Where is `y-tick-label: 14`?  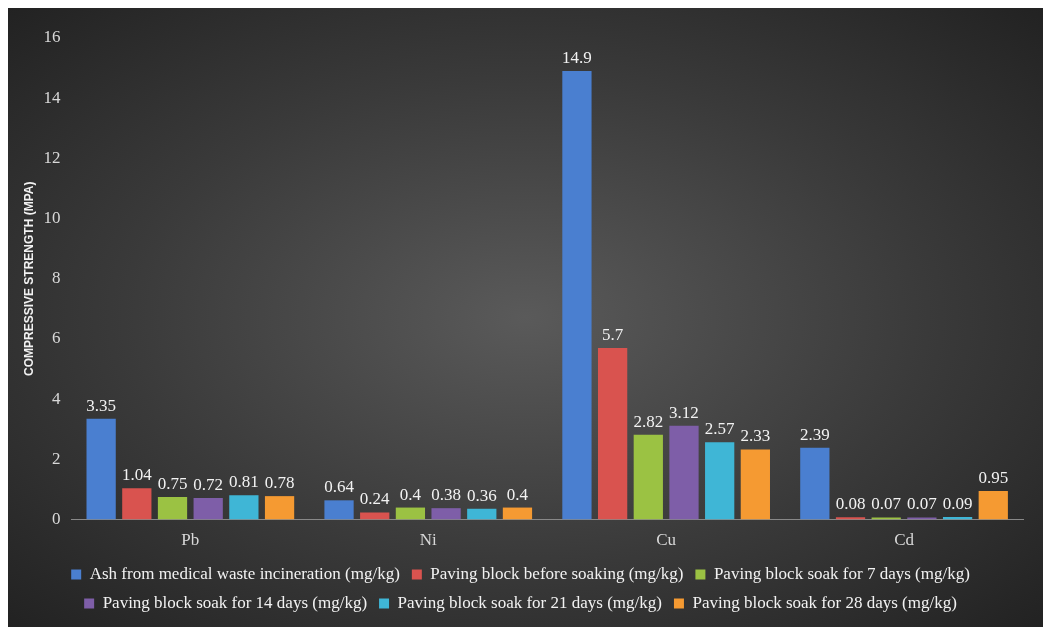
y-tick-label: 14 is located at coordinates (52, 97).